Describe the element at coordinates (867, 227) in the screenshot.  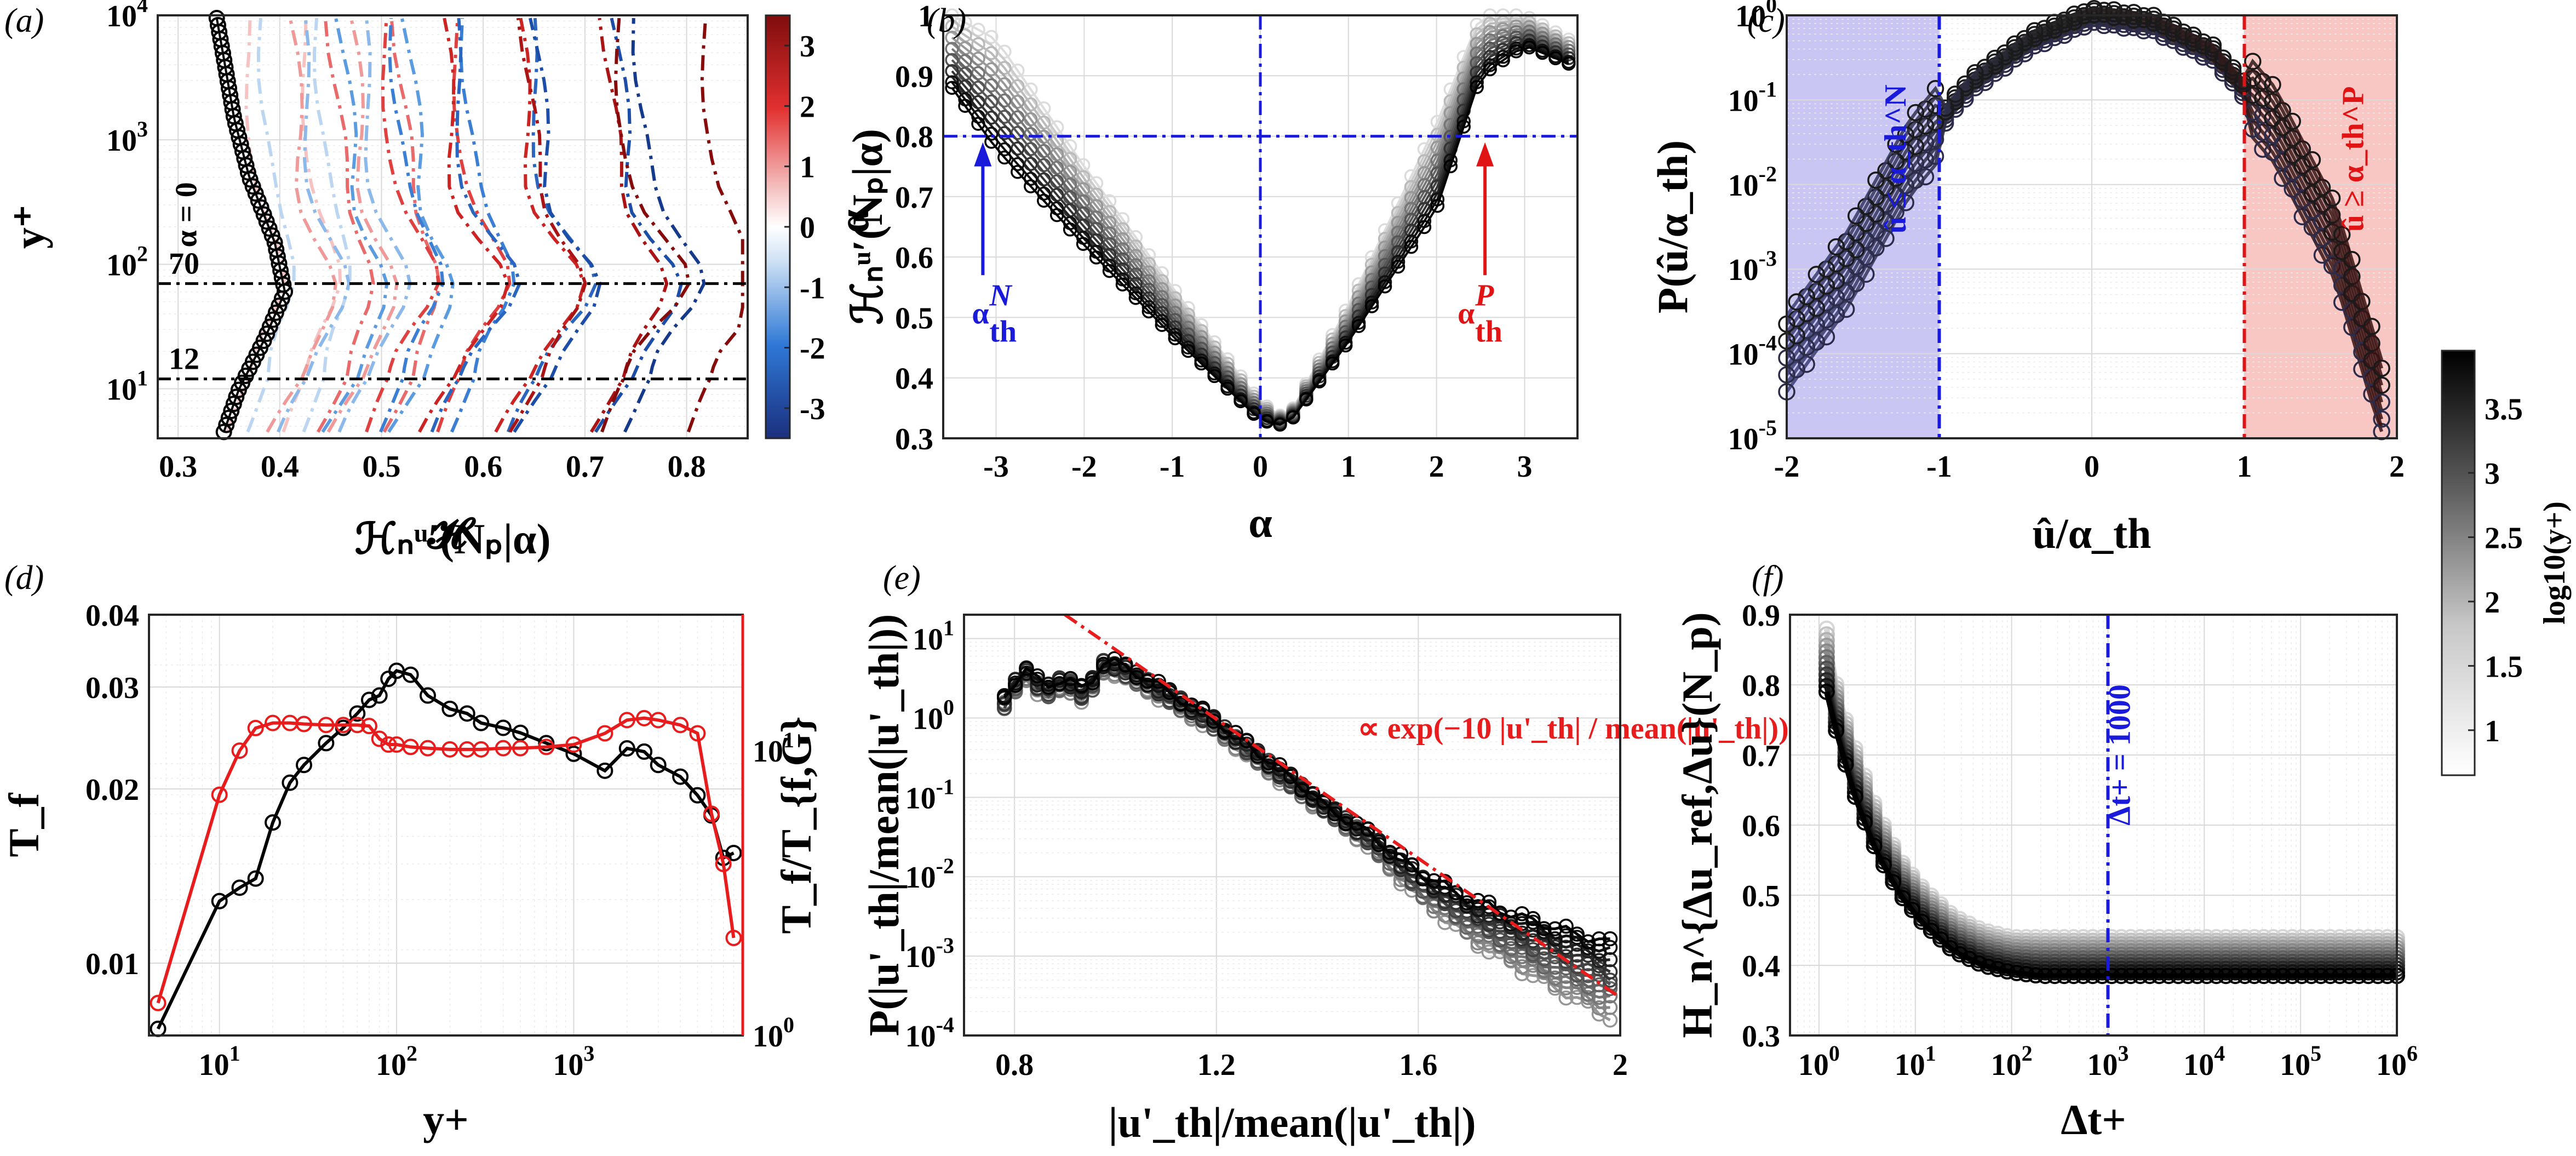
I see `y-axis-label: ℋₙᵘ′(Nₚ|α)` at that location.